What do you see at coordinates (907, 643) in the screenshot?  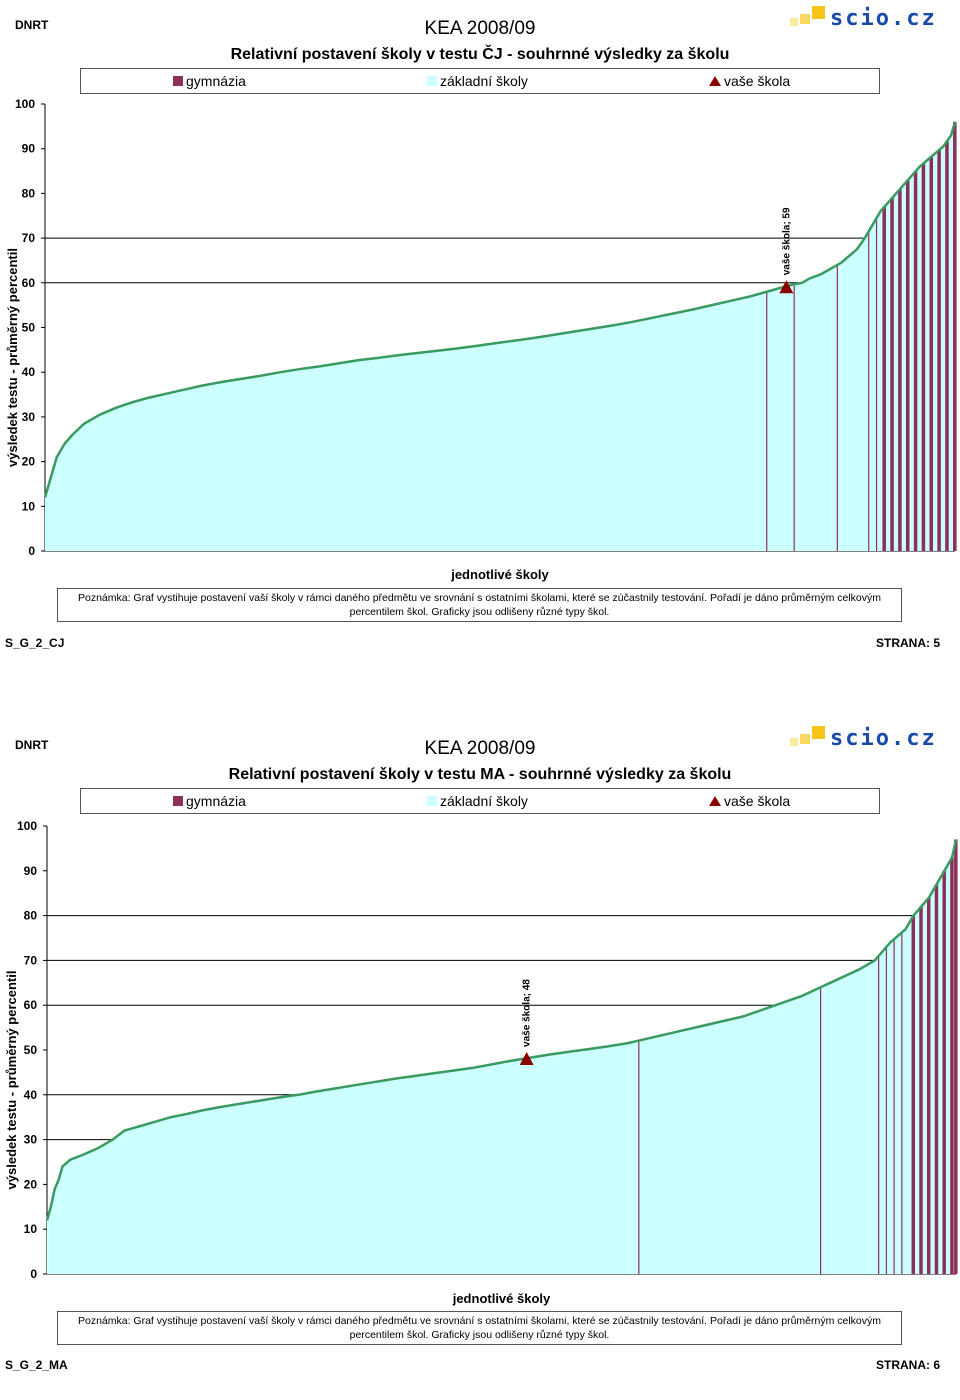 I see `page-number: STRANA: 5` at bounding box center [907, 643].